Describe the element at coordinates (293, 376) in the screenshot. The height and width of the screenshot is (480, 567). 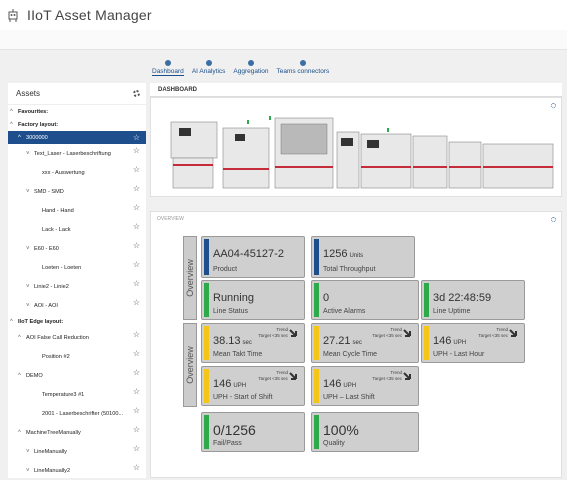
I see `trend-arrow-icon` at that location.